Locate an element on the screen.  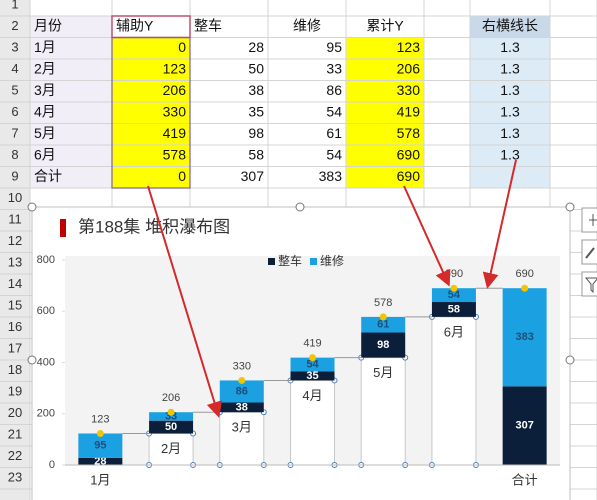
style-button is located at coordinates (589, 252).